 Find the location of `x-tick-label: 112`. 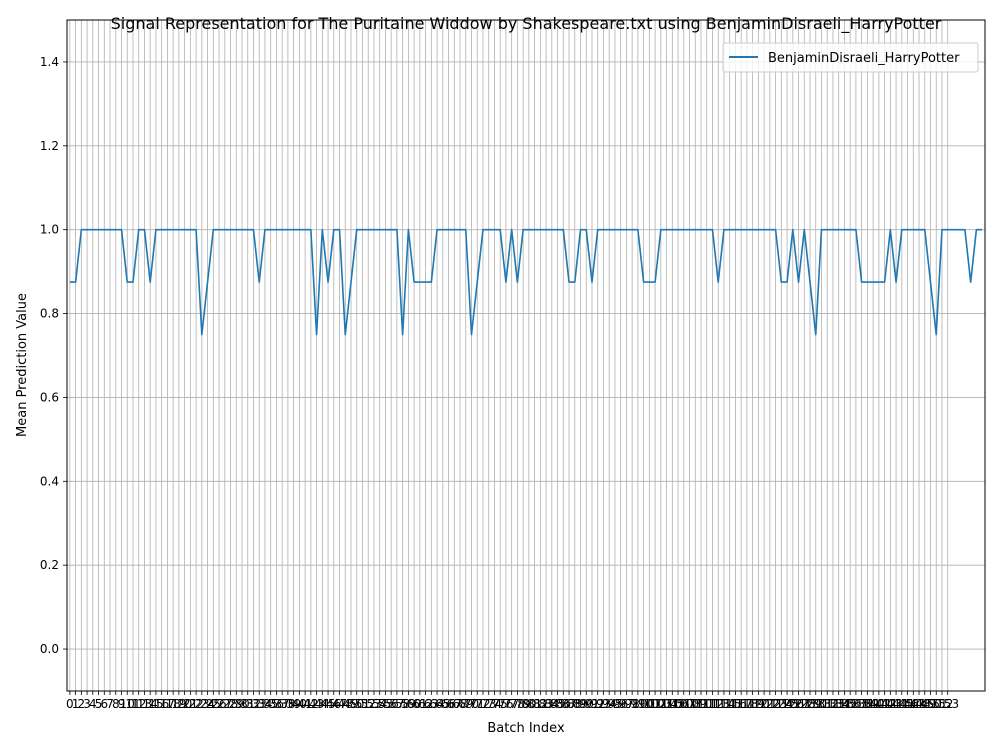

x-tick-label: 112 is located at coordinates (712, 704).